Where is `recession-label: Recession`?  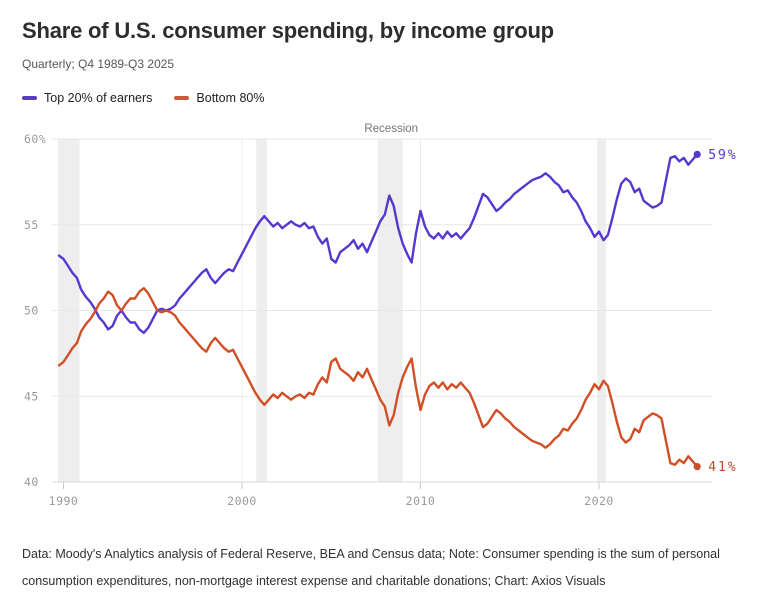 recession-label: Recession is located at coordinates (391, 129).